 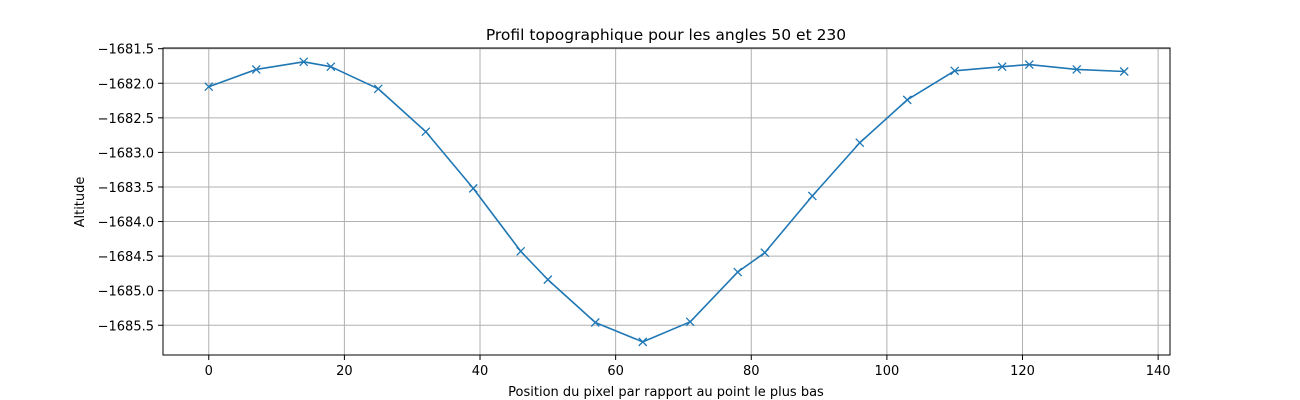 I want to click on y-tick-label: −1685.0, so click(x=126, y=292).